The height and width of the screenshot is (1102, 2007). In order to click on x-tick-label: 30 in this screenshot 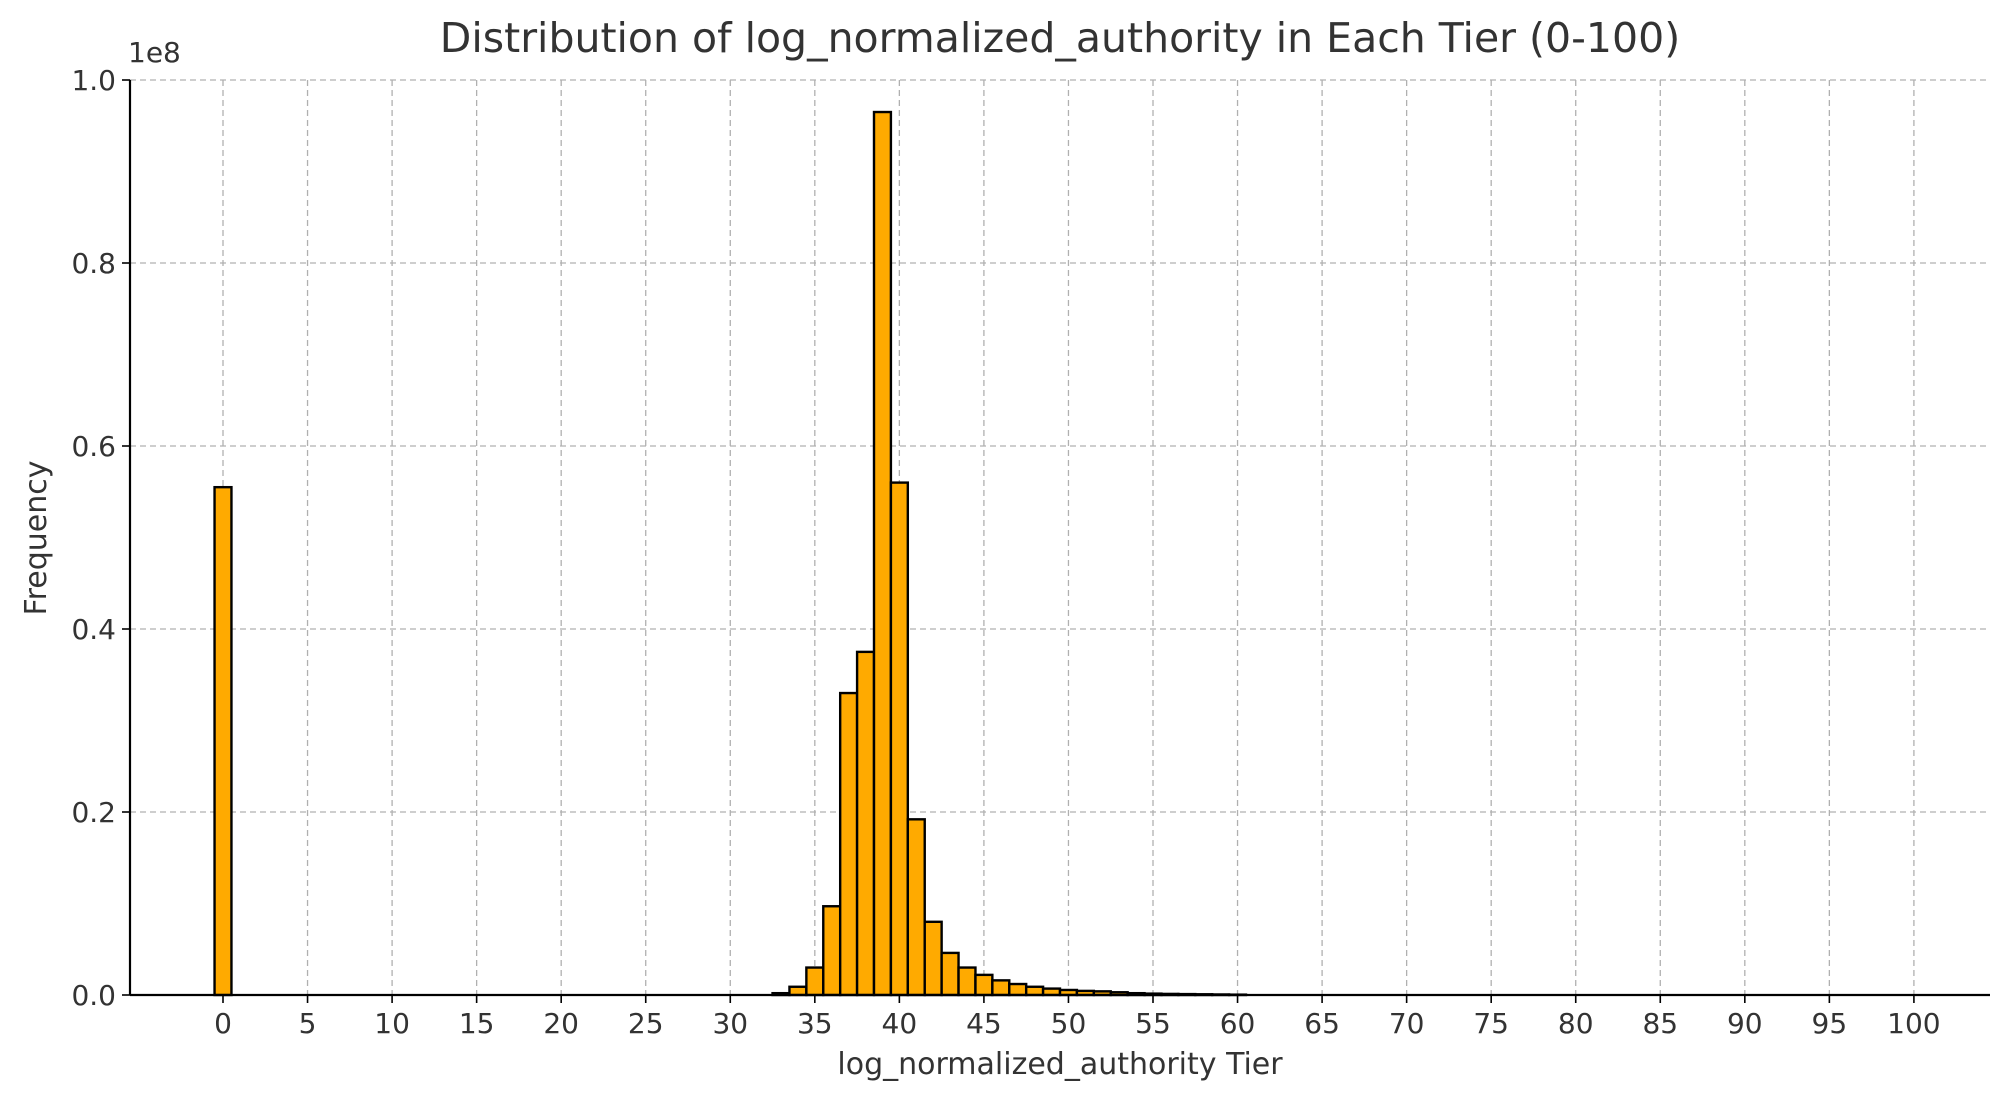, I will do `click(730, 1023)`.